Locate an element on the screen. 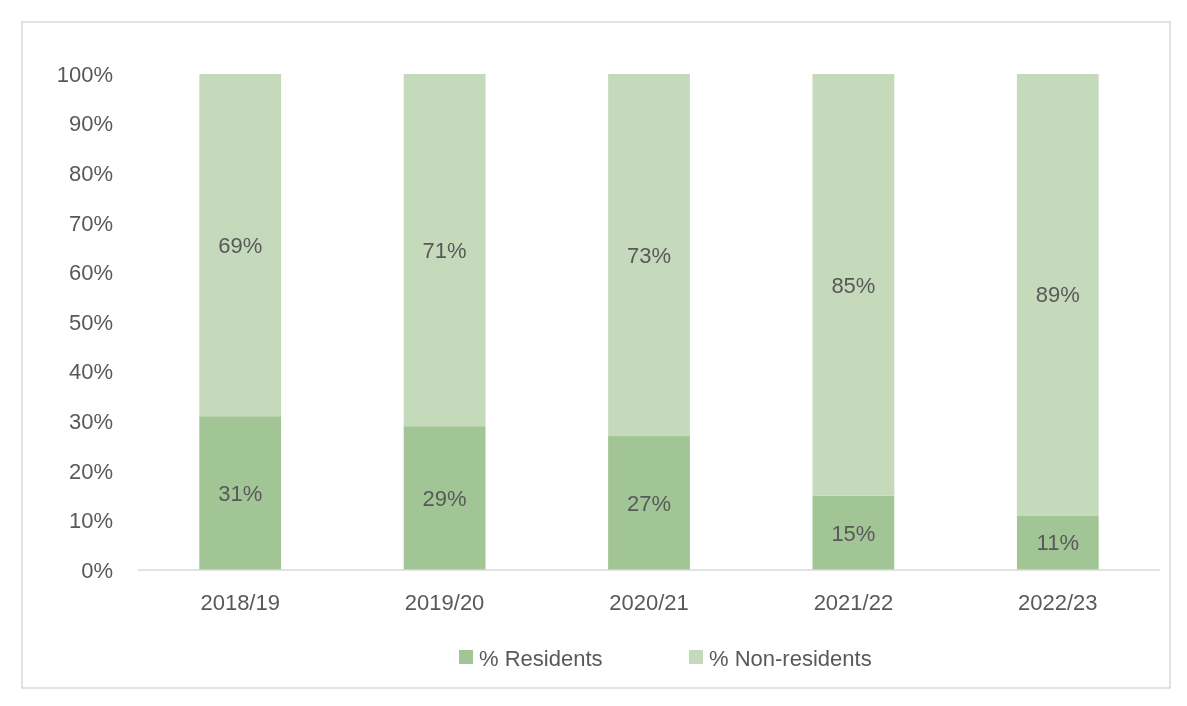  data-label: 89% is located at coordinates (1057, 295).